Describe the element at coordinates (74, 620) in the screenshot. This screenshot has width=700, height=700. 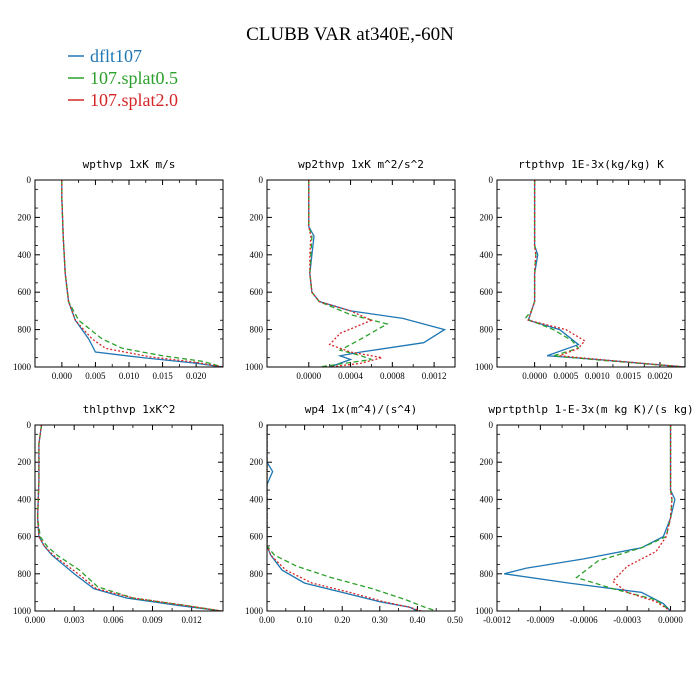
I see `x-tick-label: 0.003` at that location.